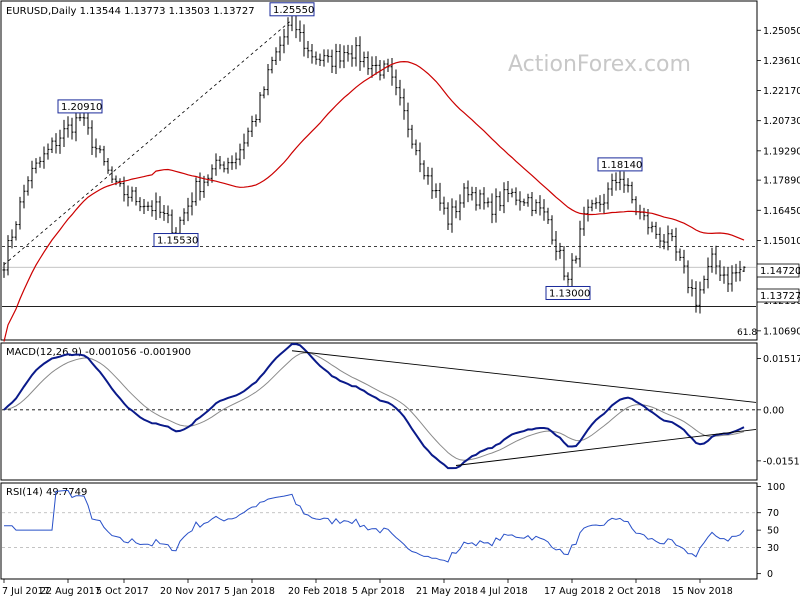 The height and width of the screenshot is (600, 800). What do you see at coordinates (177, 241) in the screenshot?
I see `annotation-label: 1.15530` at bounding box center [177, 241].